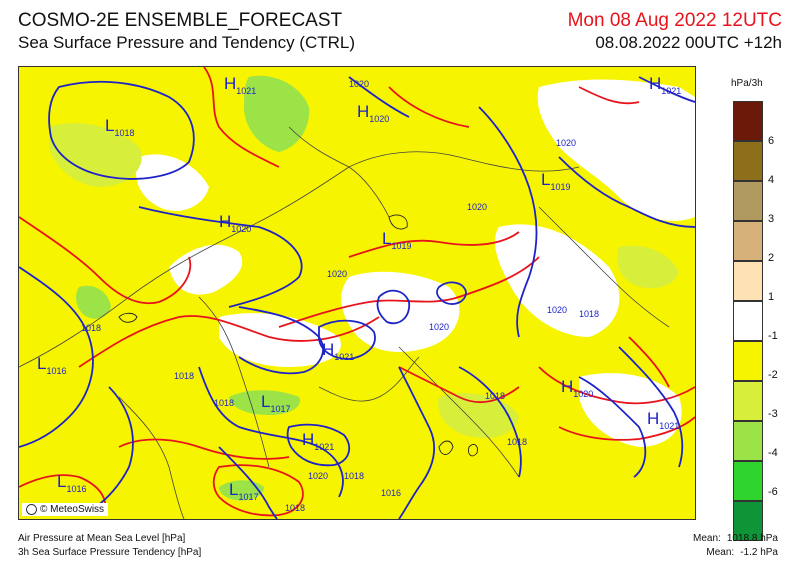 This screenshot has width=800, height=576. What do you see at coordinates (338, 351) in the screenshot?
I see `high-label-5: H1021` at bounding box center [338, 351].